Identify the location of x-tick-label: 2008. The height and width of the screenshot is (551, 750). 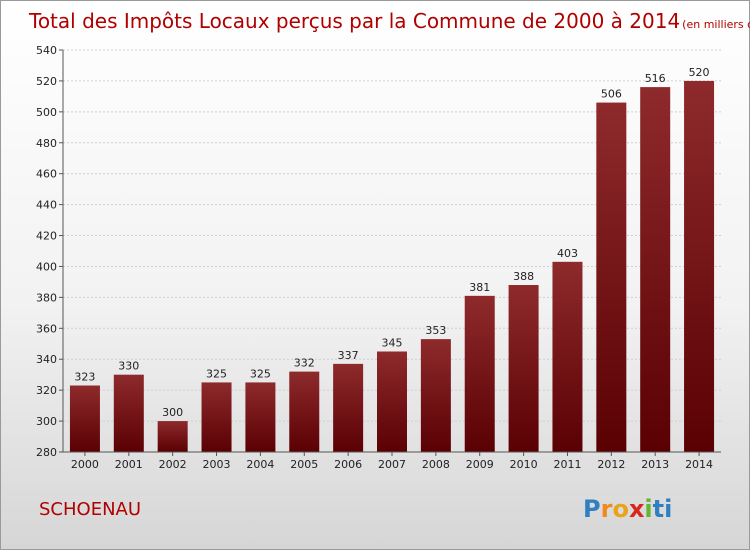
(436, 464).